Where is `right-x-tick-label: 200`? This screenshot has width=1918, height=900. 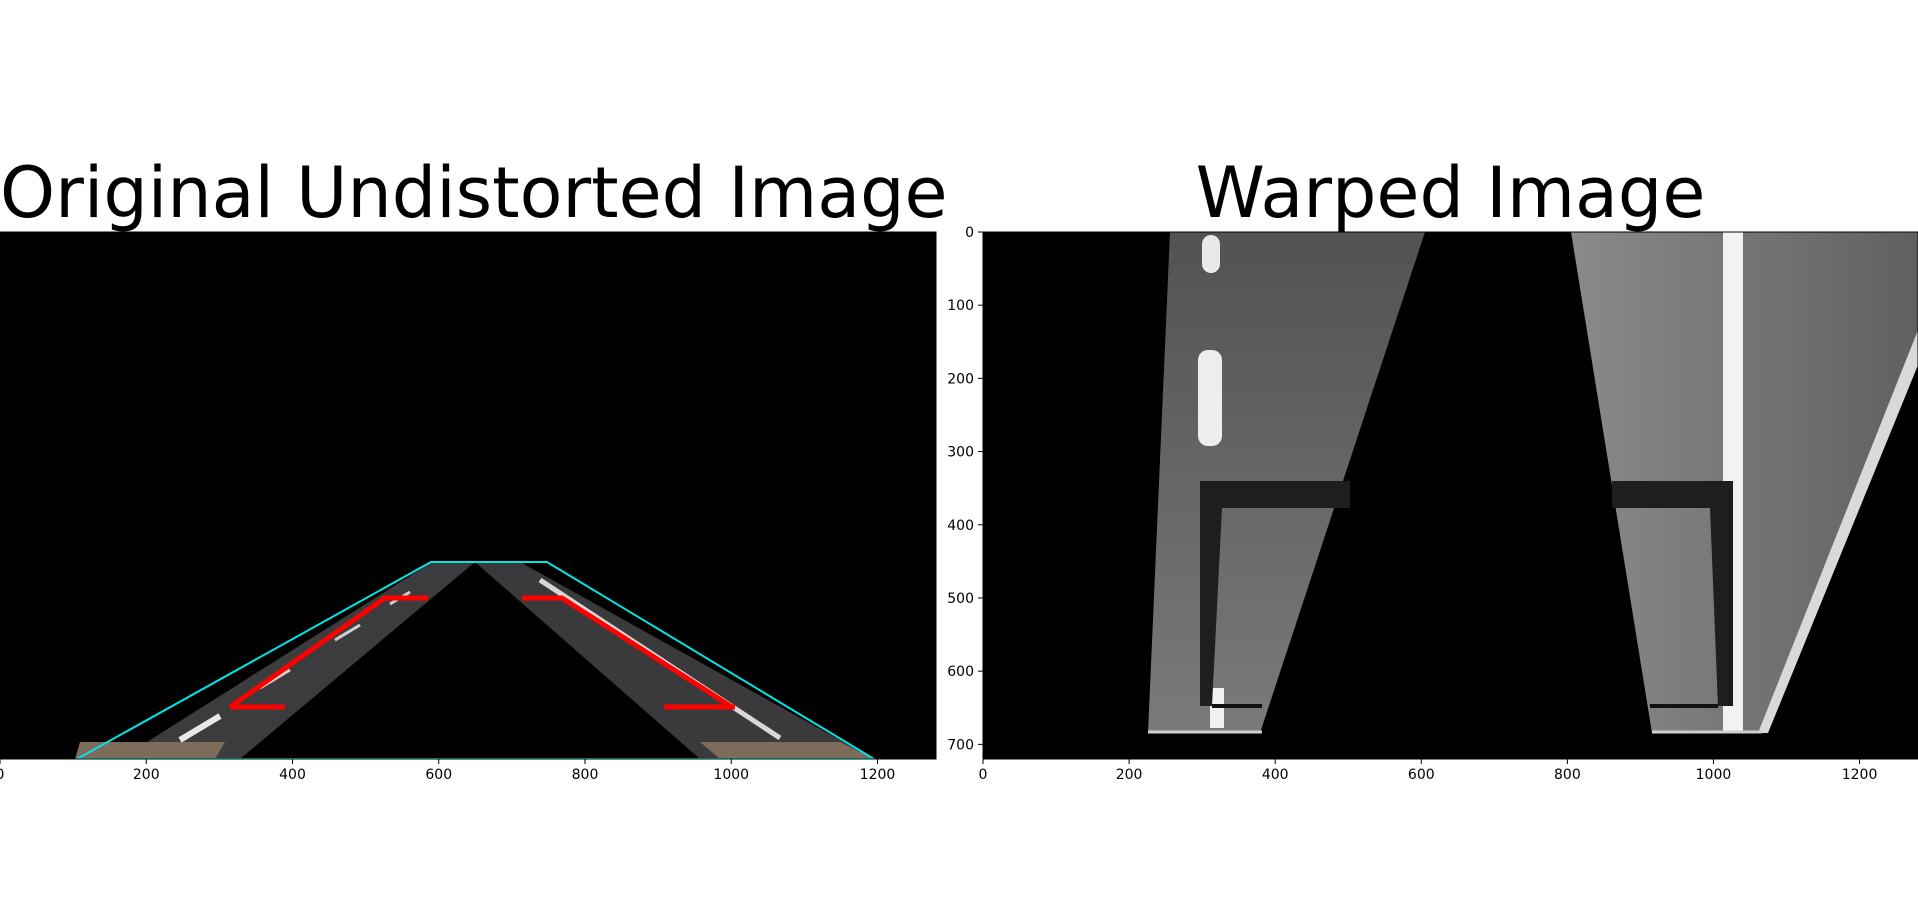 right-x-tick-label: 200 is located at coordinates (1129, 775).